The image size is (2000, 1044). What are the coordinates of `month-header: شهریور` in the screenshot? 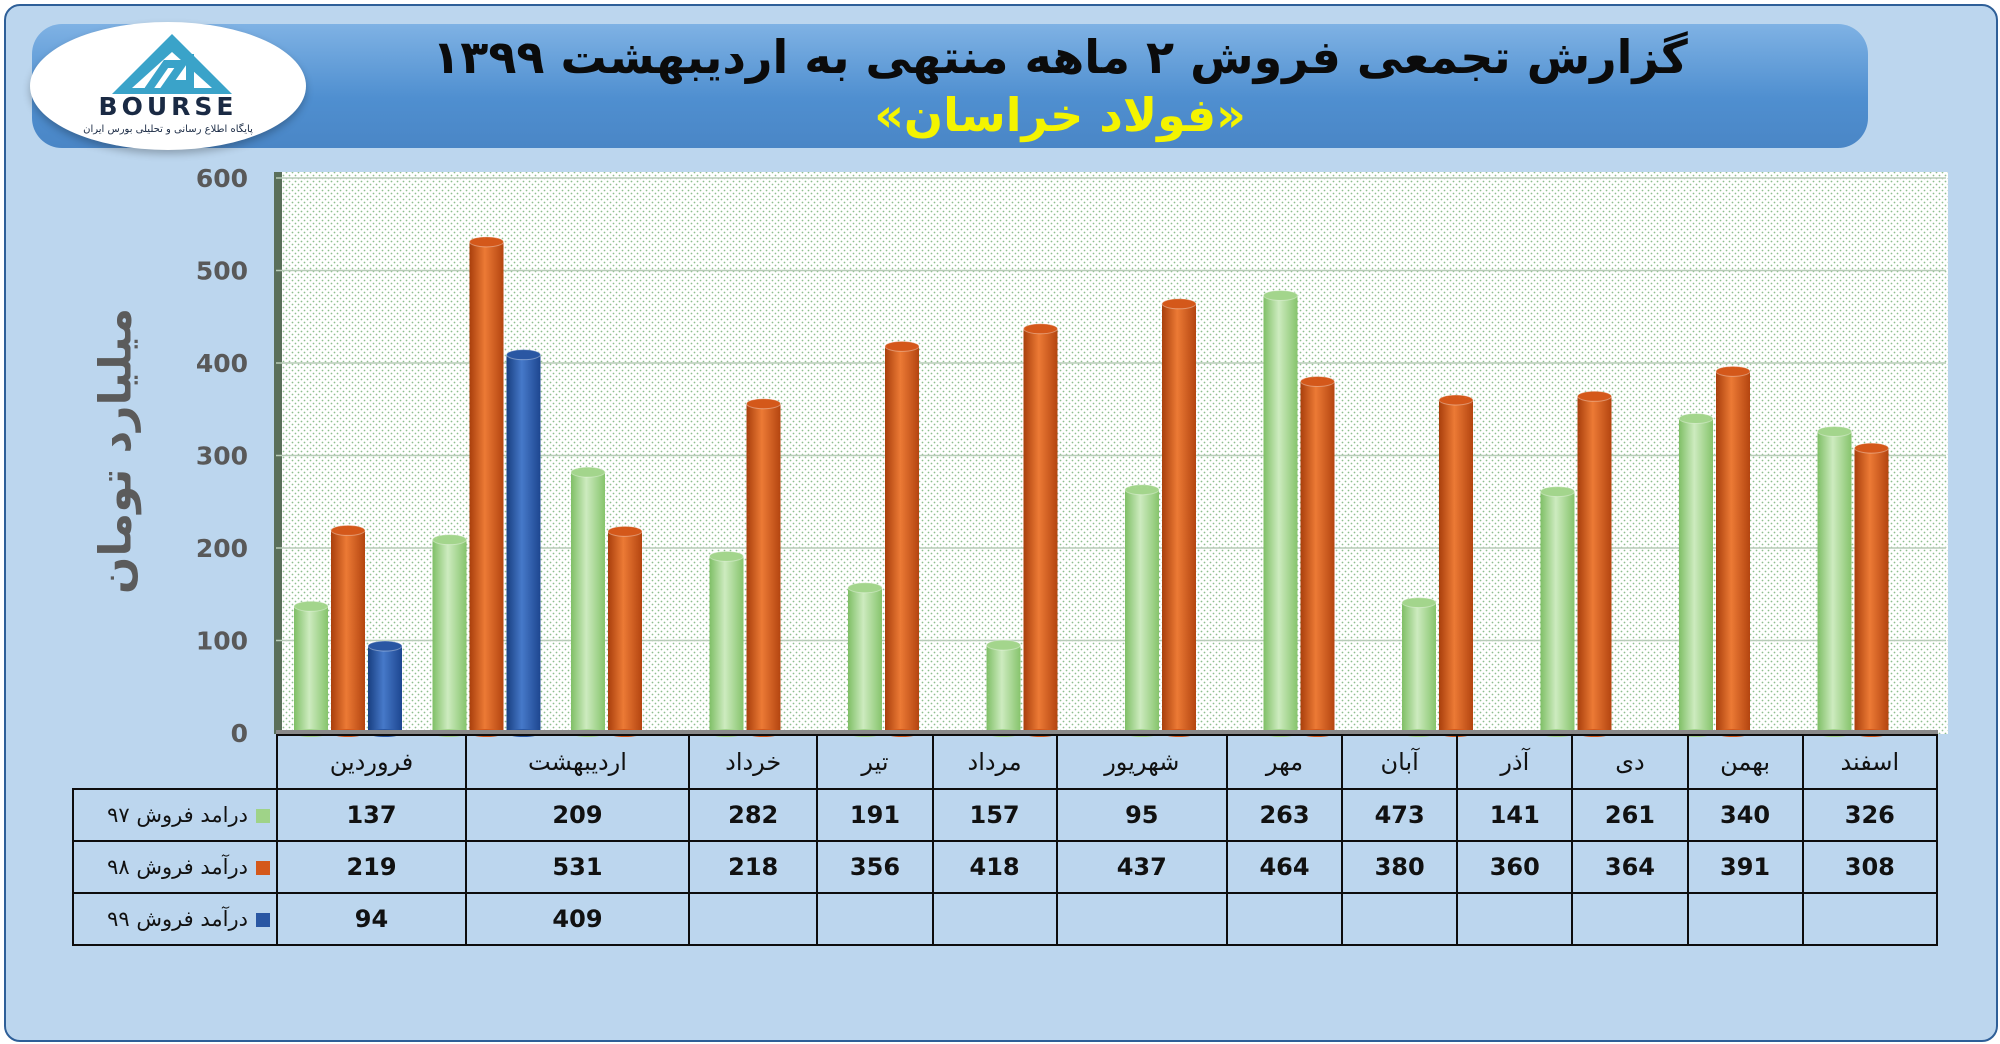 It's located at (1141, 762).